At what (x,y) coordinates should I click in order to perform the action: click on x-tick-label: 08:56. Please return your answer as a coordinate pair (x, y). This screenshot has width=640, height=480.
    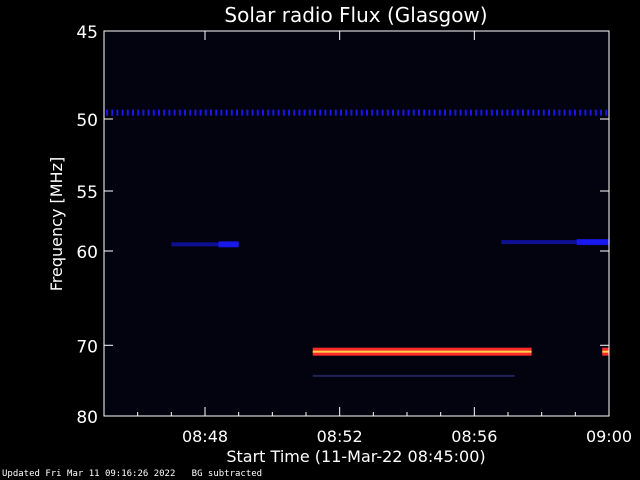
    Looking at the image, I should click on (474, 436).